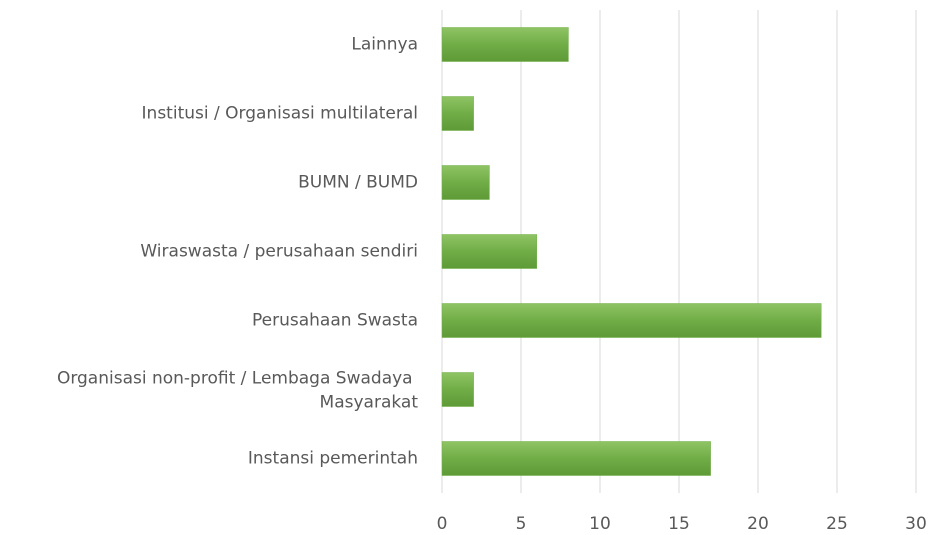 Image resolution: width=933 pixels, height=535 pixels. I want to click on x-tick-label: 25, so click(837, 524).